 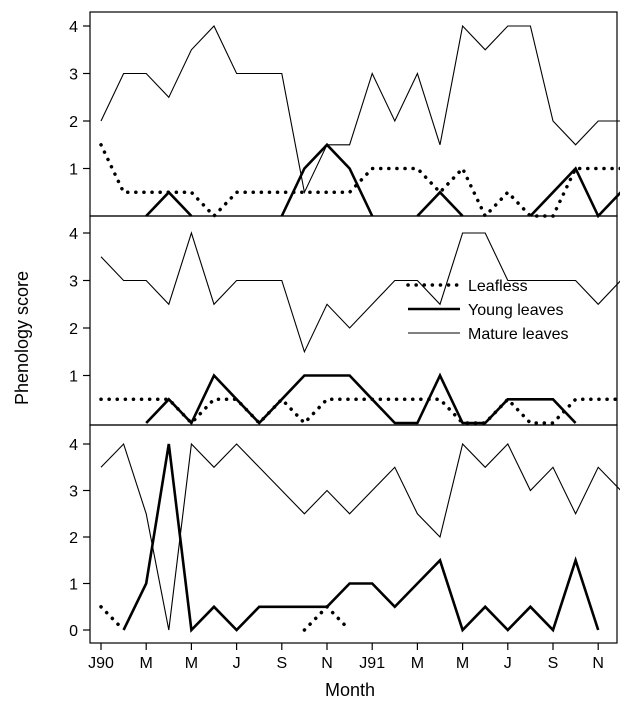 What do you see at coordinates (516, 310) in the screenshot?
I see `legend-label-young-leaves: Young leaves` at bounding box center [516, 310].